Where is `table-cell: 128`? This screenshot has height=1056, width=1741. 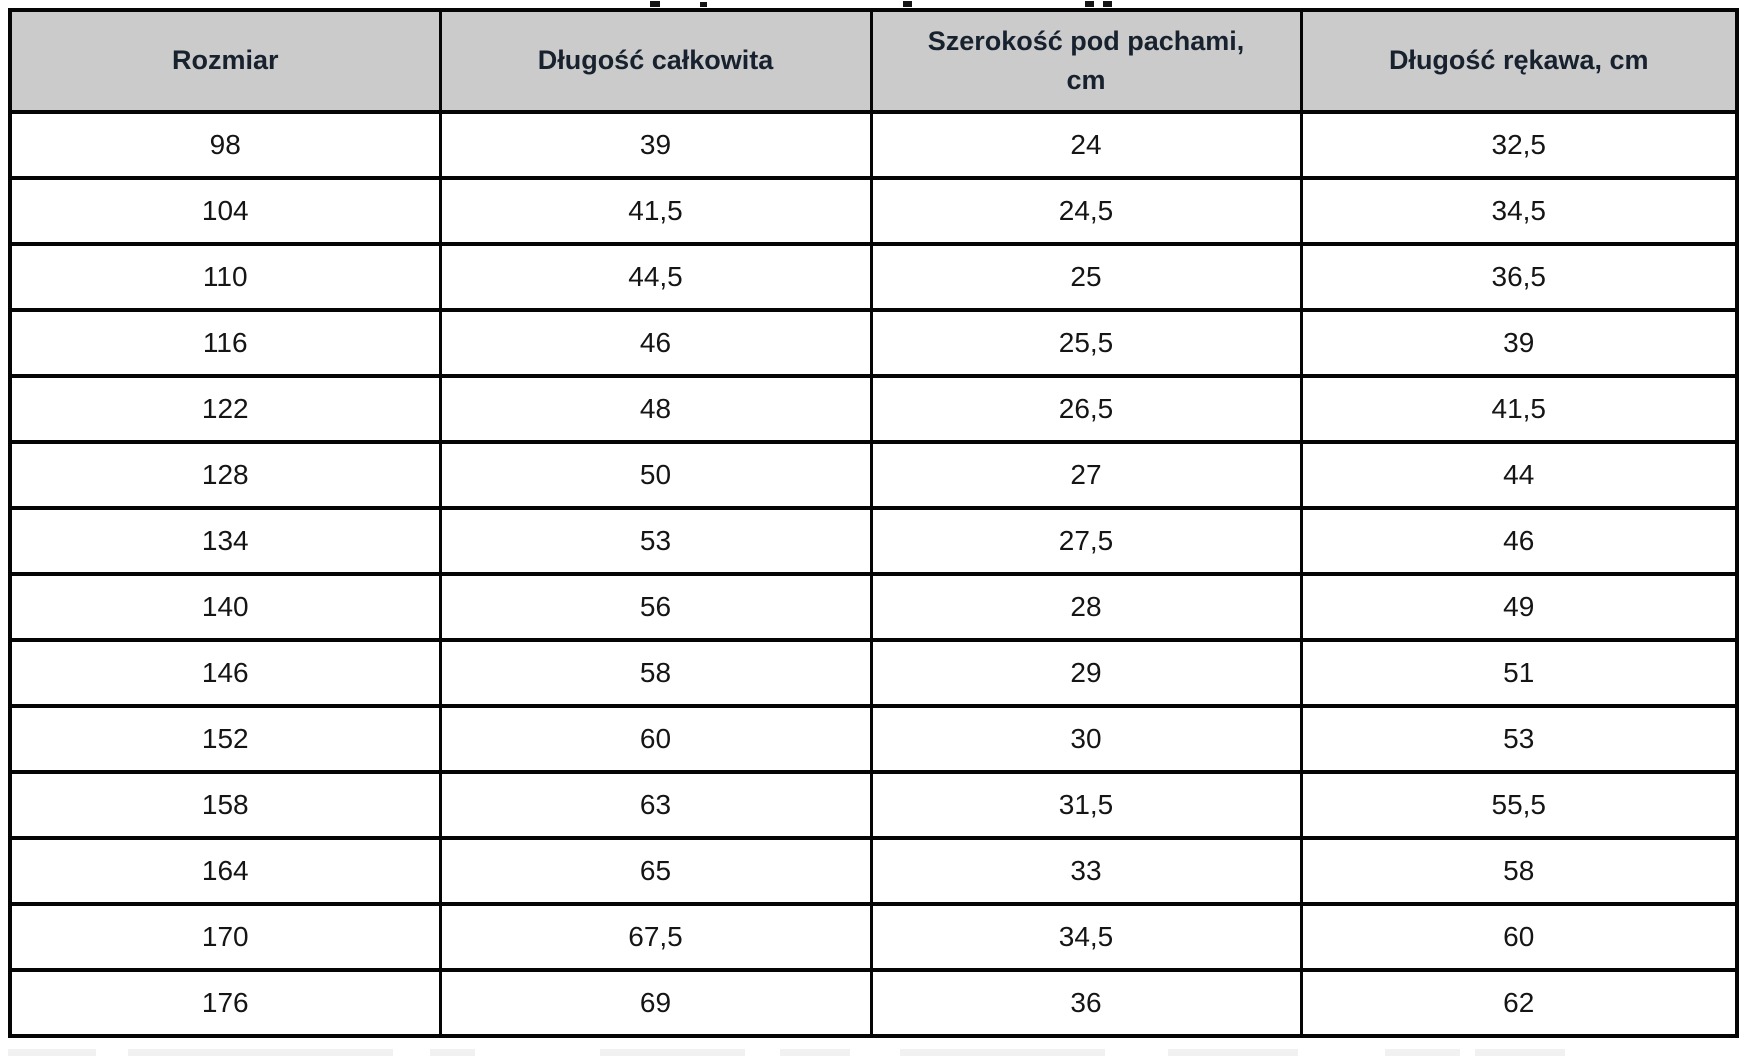
table-cell: 128 is located at coordinates (225, 475).